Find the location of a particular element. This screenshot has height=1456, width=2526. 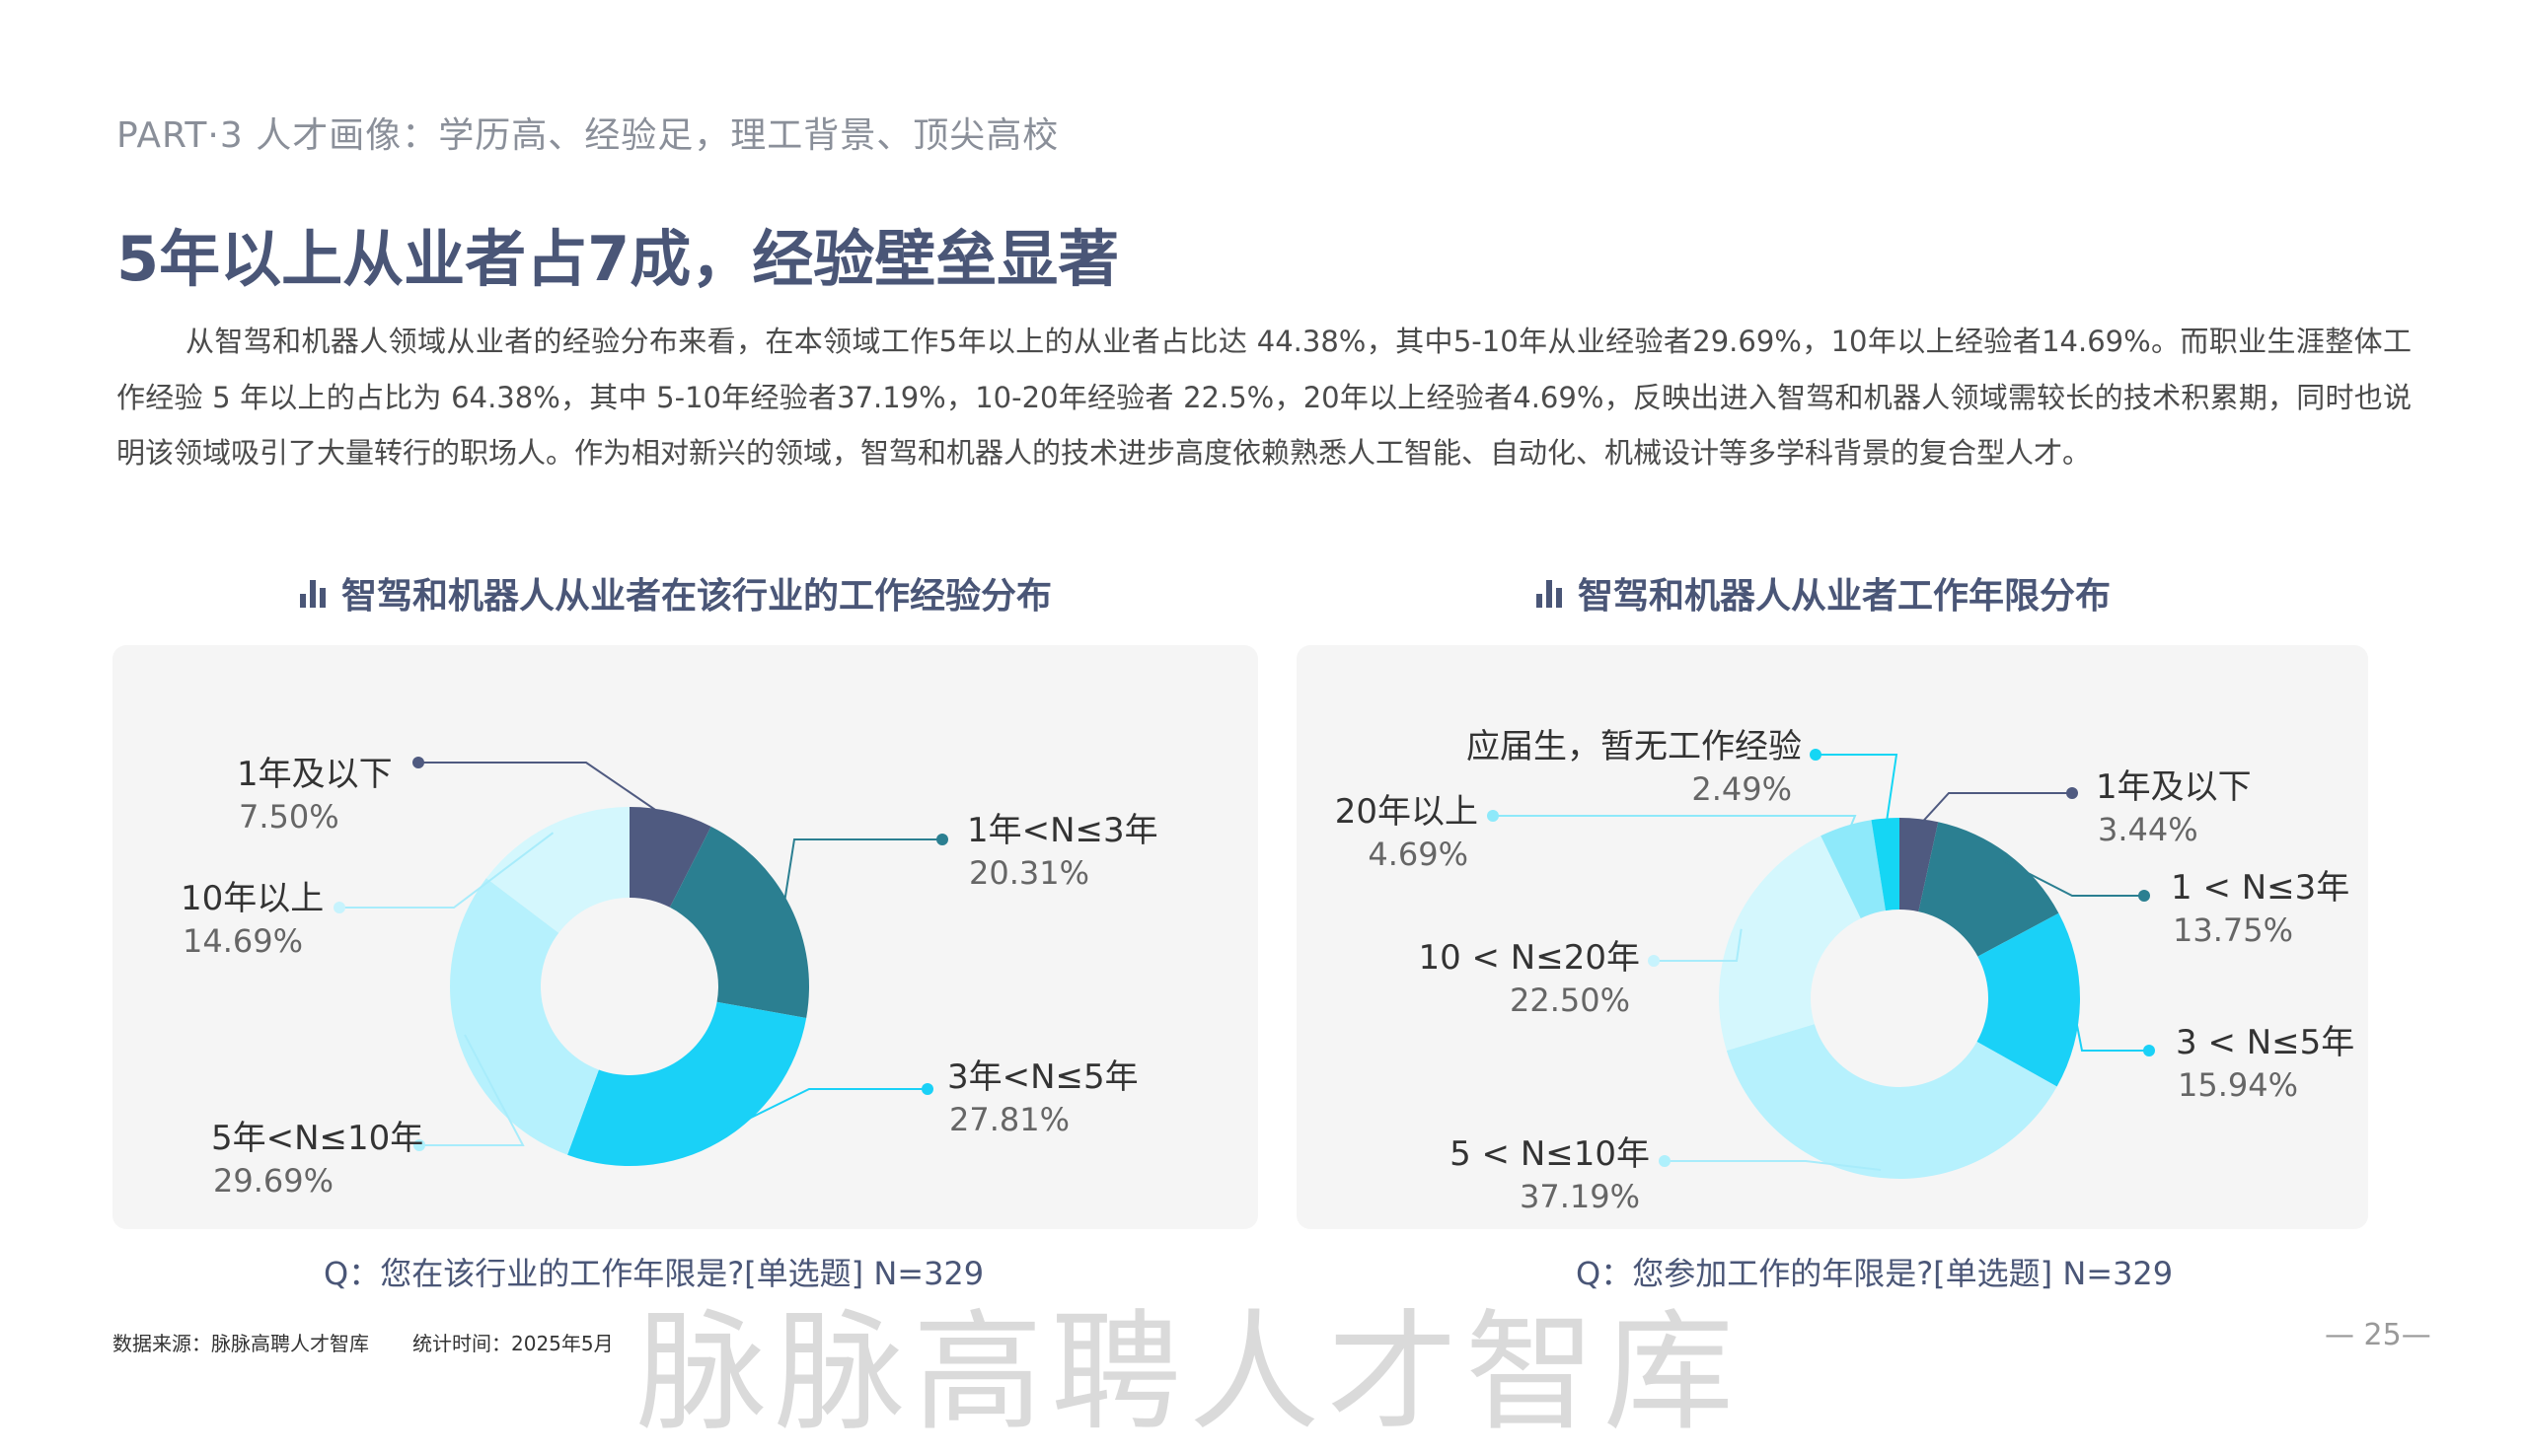

slice-label: 10年以上 is located at coordinates (252, 898).